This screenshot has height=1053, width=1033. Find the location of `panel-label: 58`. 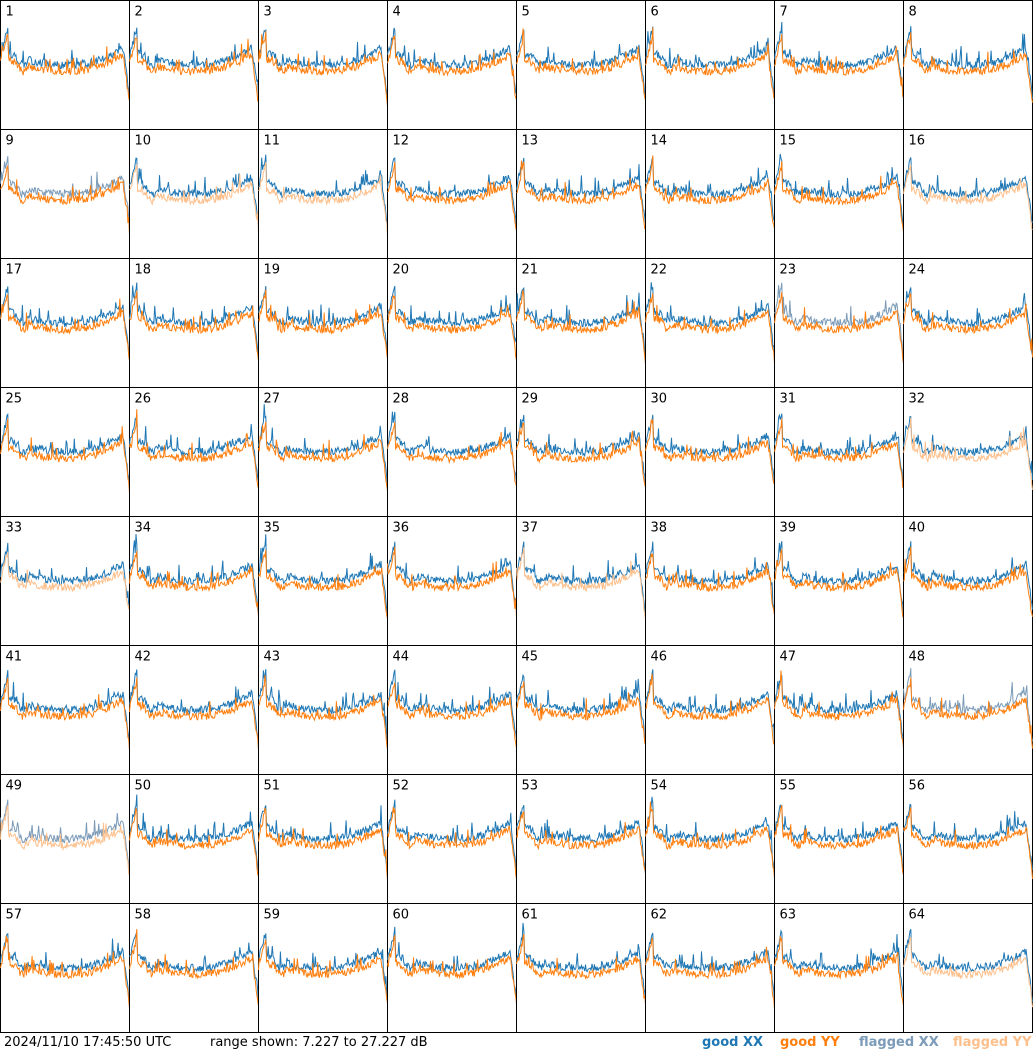

panel-label: 58 is located at coordinates (143, 915).